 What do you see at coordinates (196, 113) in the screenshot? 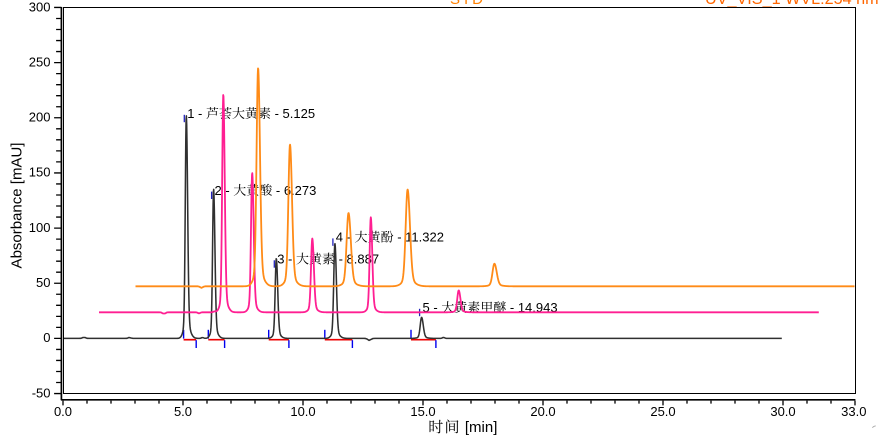
I see `svg-text: 1 -` at bounding box center [196, 113].